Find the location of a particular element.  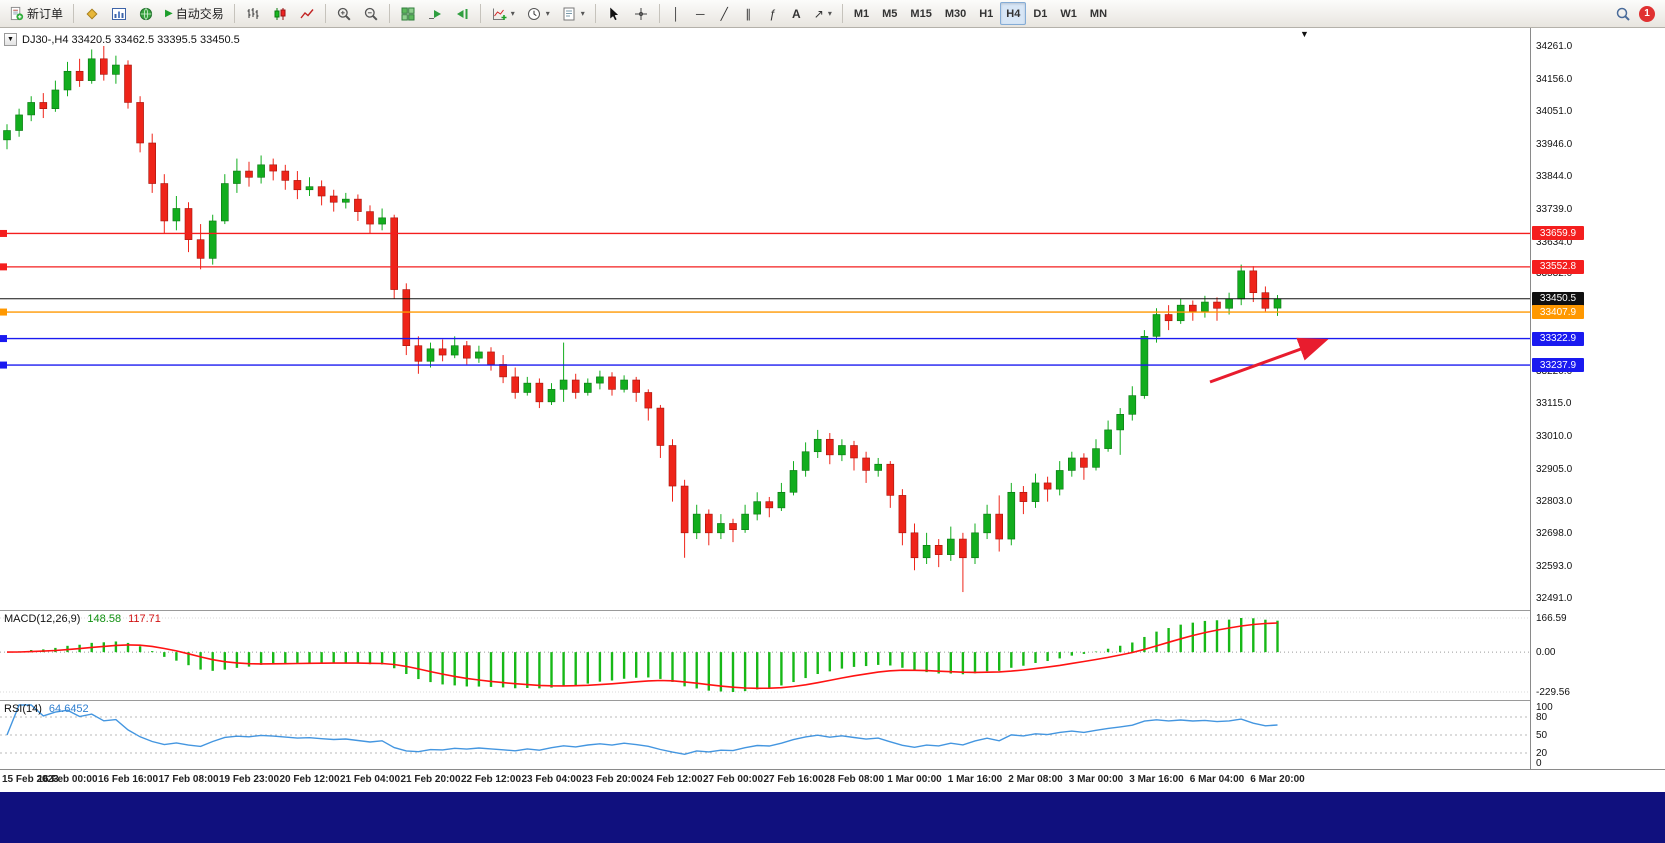

timeframe-m1: M1 is located at coordinates (861, 13).